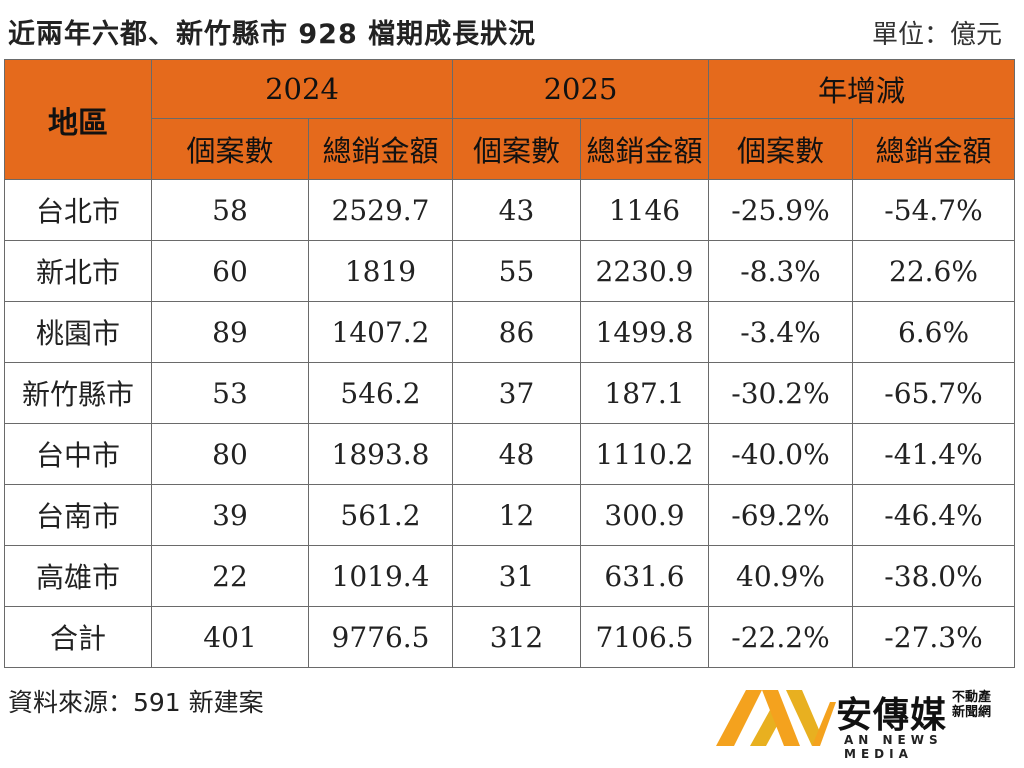 Image resolution: width=1024 pixels, height=768 pixels. Describe the element at coordinates (780, 637) in the screenshot. I see `value-cell: -22.2%` at that location.